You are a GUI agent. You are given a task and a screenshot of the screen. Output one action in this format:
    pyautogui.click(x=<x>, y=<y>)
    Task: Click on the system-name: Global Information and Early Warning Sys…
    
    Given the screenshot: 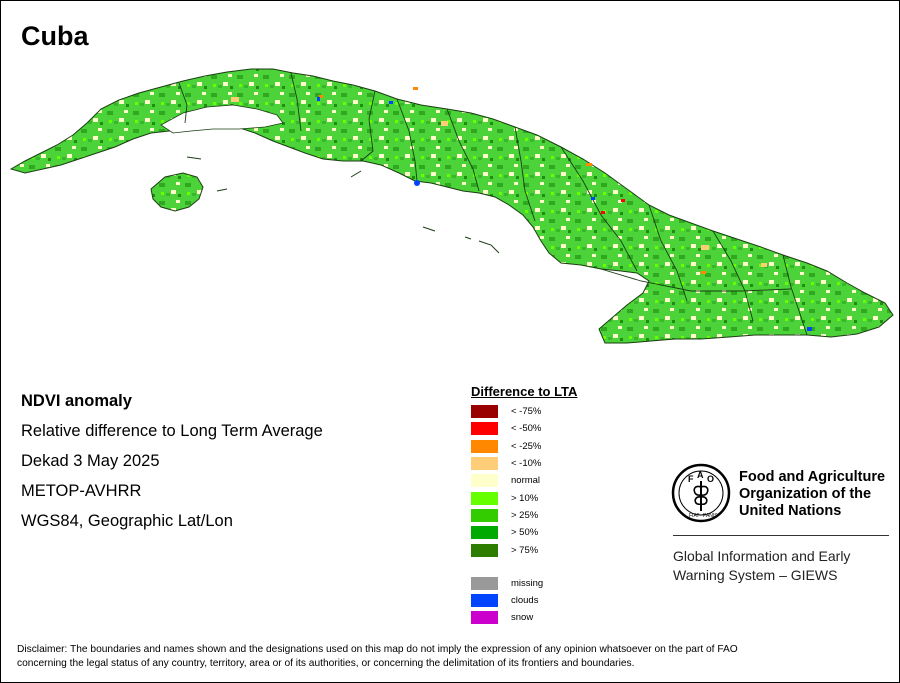 What is the action you would take?
    pyautogui.click(x=761, y=566)
    